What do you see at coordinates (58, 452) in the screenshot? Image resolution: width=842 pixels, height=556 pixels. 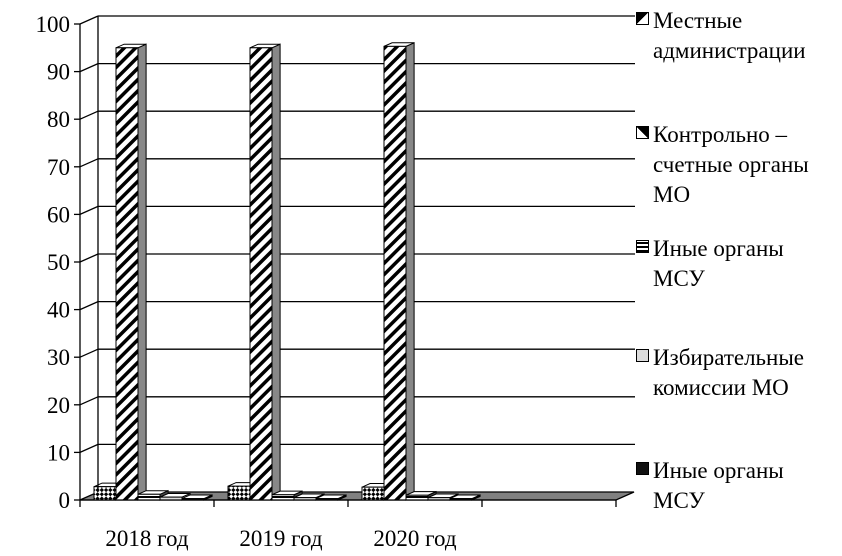 I see `y-tick-label-1: 10` at bounding box center [58, 452].